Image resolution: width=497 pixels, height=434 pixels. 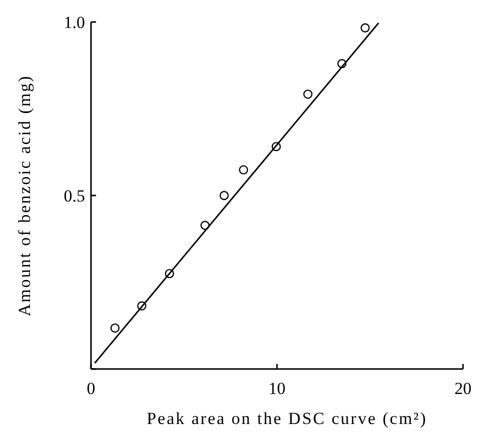 I want to click on x-tick-label: 0, so click(x=91, y=388).